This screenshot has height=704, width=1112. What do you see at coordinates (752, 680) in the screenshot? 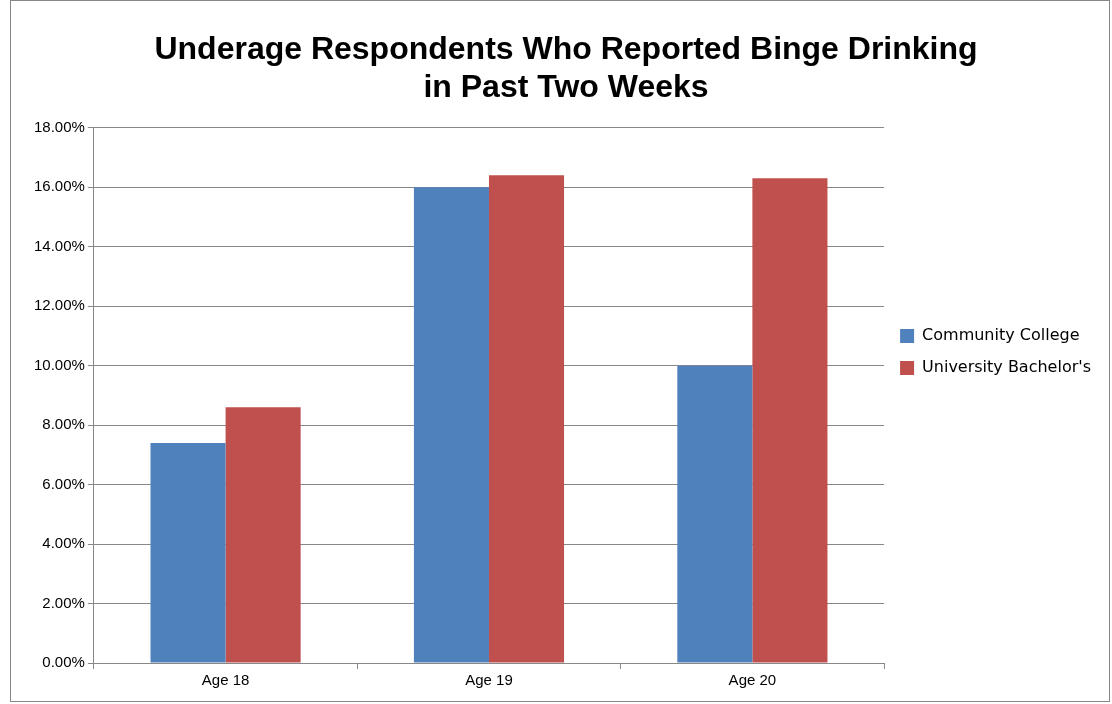
I see `x-tick-label: Age 20` at bounding box center [752, 680].